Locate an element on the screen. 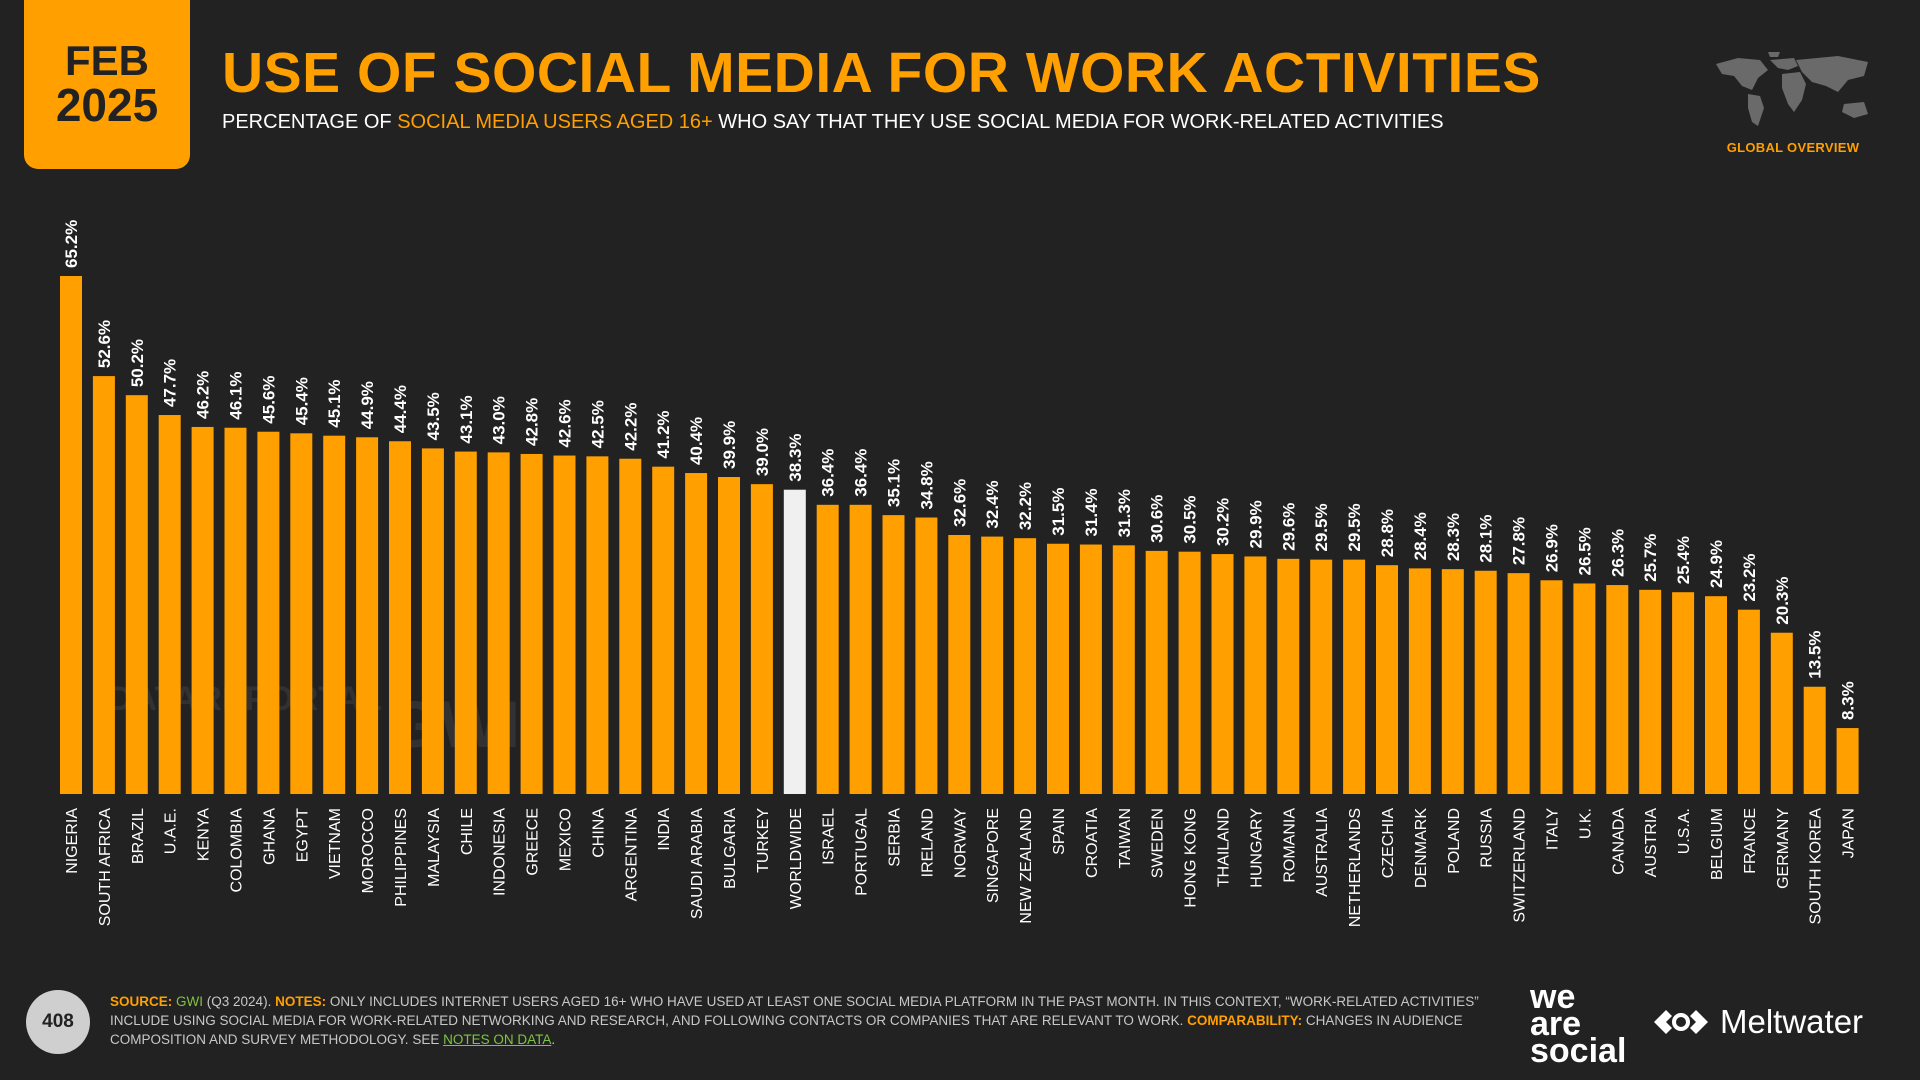 This screenshot has height=1080, width=1920. category-label: SOUTH KOREA is located at coordinates (1816, 866).